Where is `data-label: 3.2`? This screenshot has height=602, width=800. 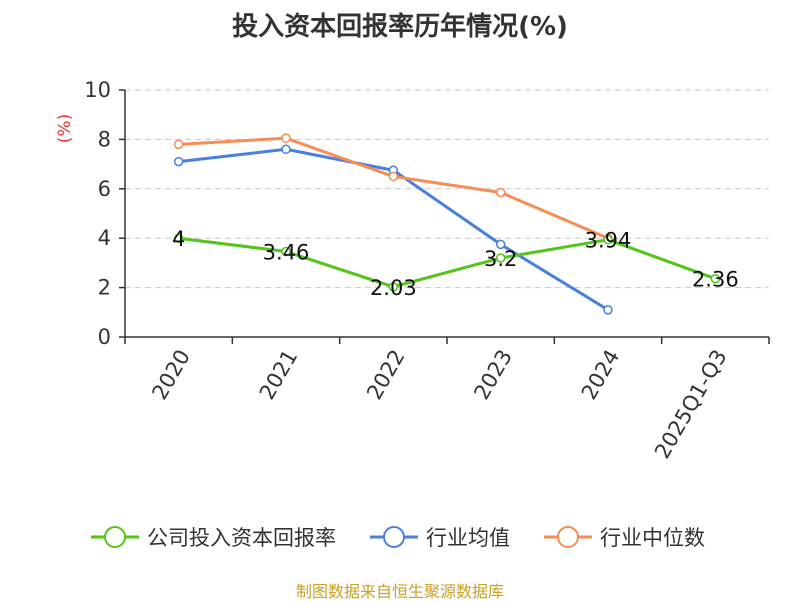
data-label: 3.2 is located at coordinates (500, 259).